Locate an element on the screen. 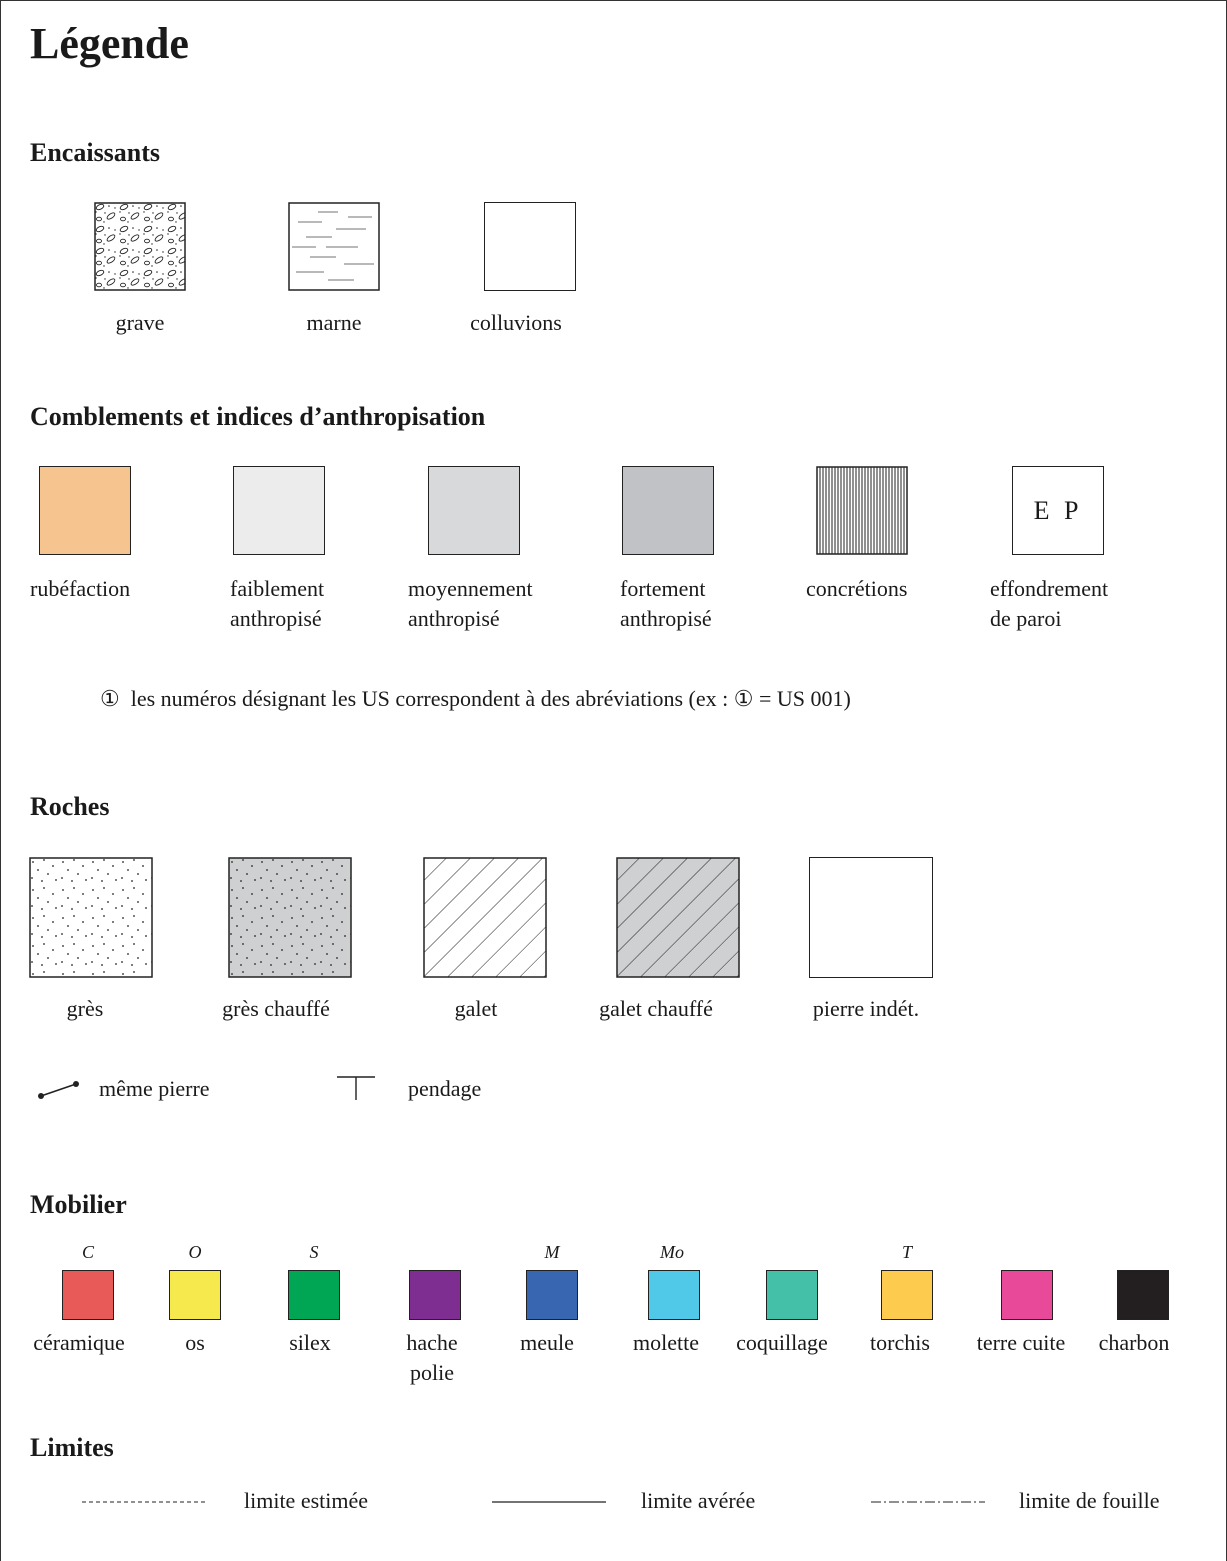  heading-encaissants: Encaissants is located at coordinates (95, 152).